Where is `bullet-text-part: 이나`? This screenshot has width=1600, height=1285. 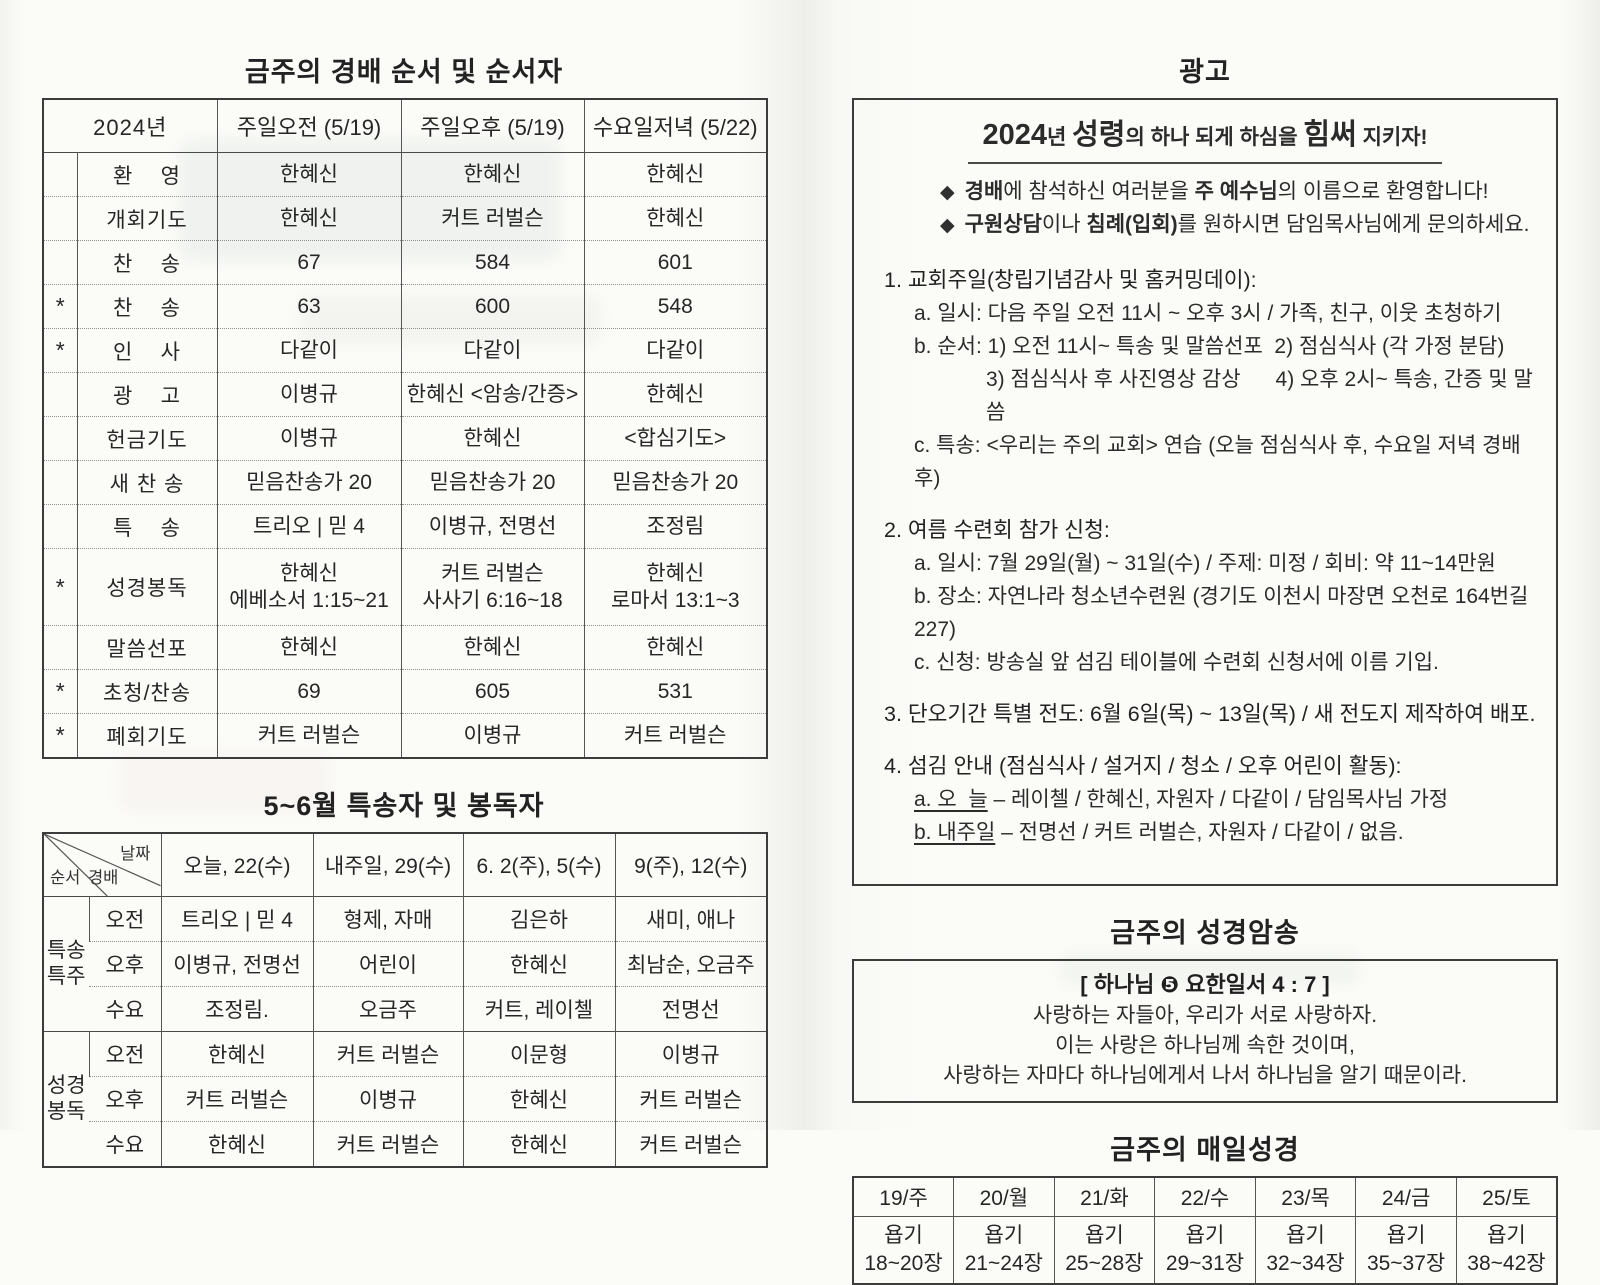 bullet-text-part: 이나 is located at coordinates (1064, 224).